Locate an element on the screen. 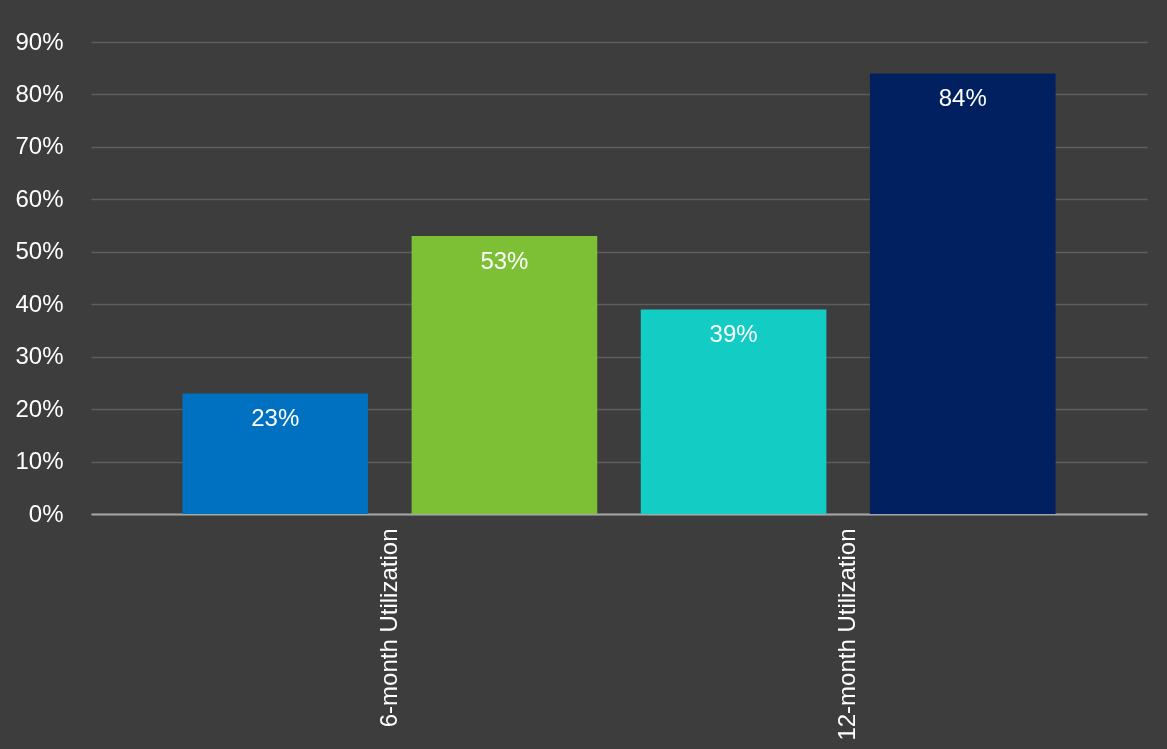  y-tick-label: 10% is located at coordinates (39, 461).